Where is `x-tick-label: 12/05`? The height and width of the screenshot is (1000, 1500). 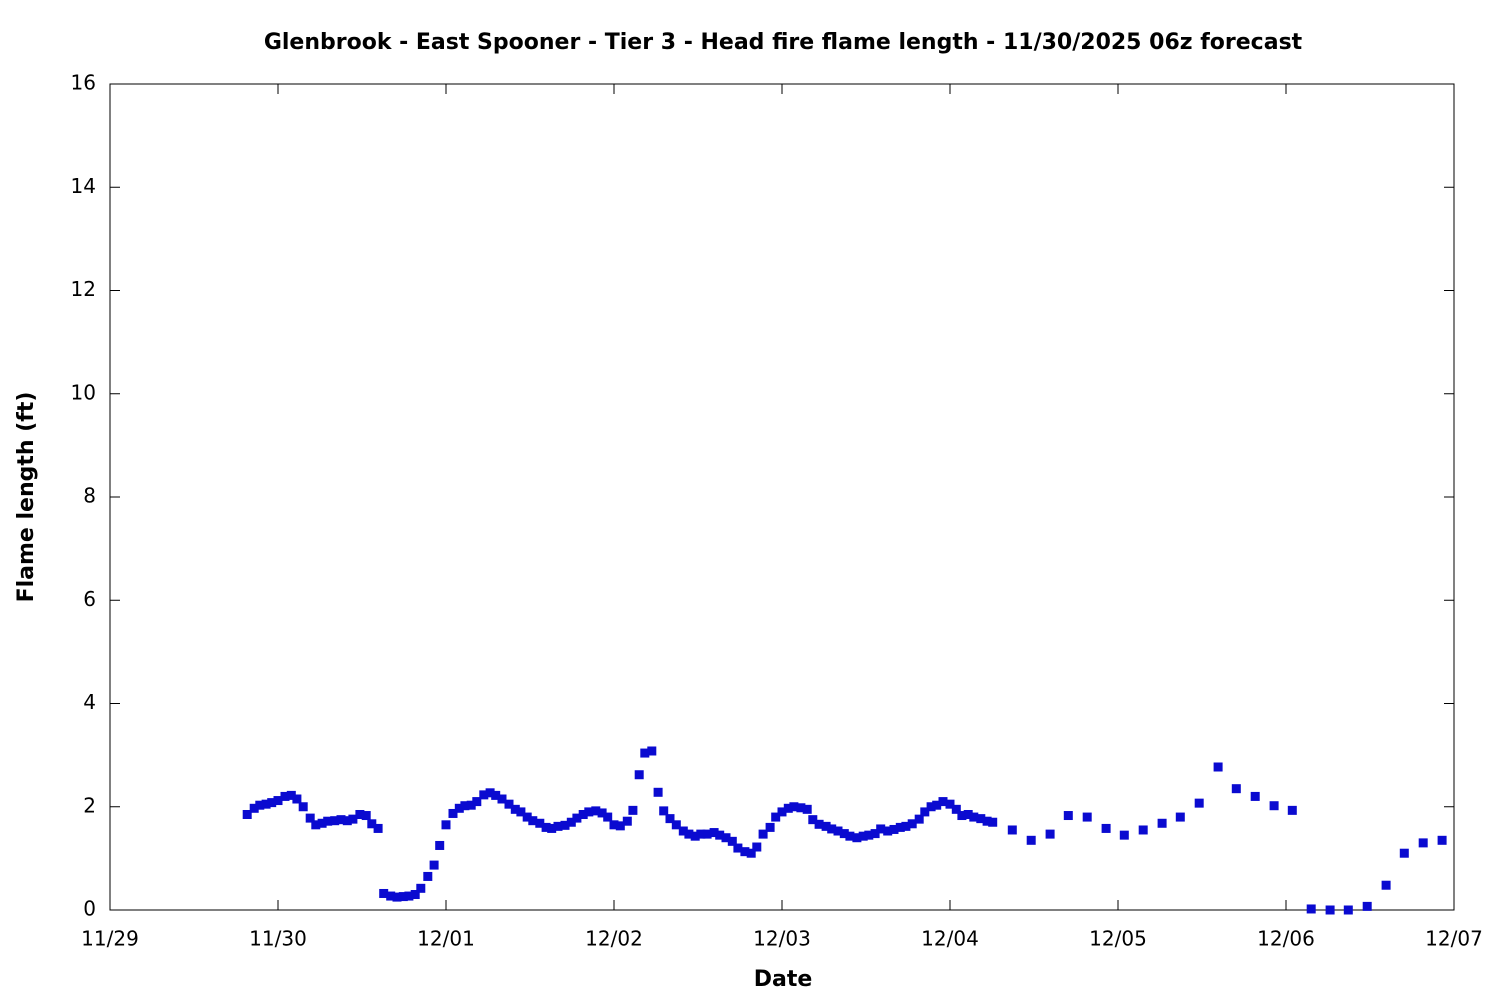 x-tick-label: 12/05 is located at coordinates (1118, 939).